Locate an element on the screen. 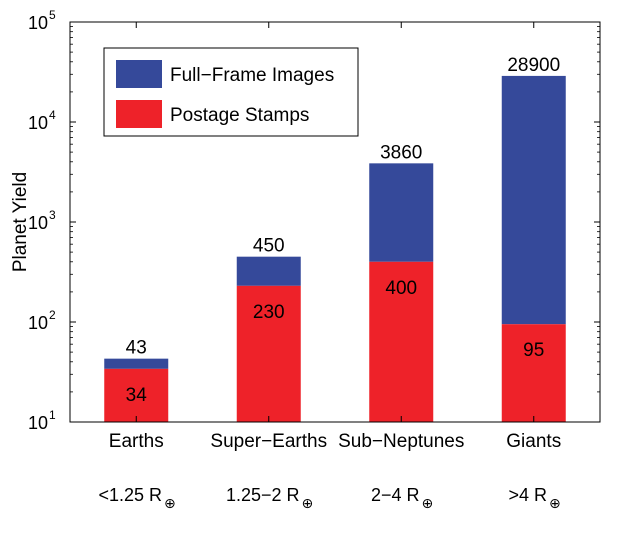 The width and height of the screenshot is (643, 533). data-label-full-frame: 450 is located at coordinates (269, 246).